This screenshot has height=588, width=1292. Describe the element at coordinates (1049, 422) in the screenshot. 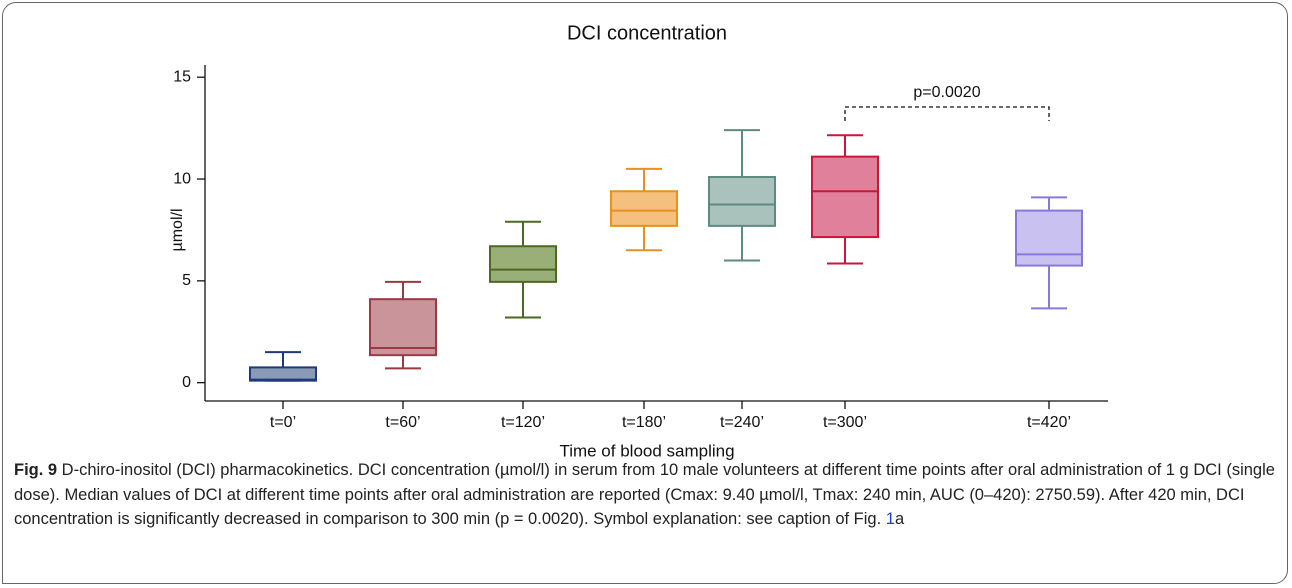

I see `x-tick-label: t=420’` at that location.